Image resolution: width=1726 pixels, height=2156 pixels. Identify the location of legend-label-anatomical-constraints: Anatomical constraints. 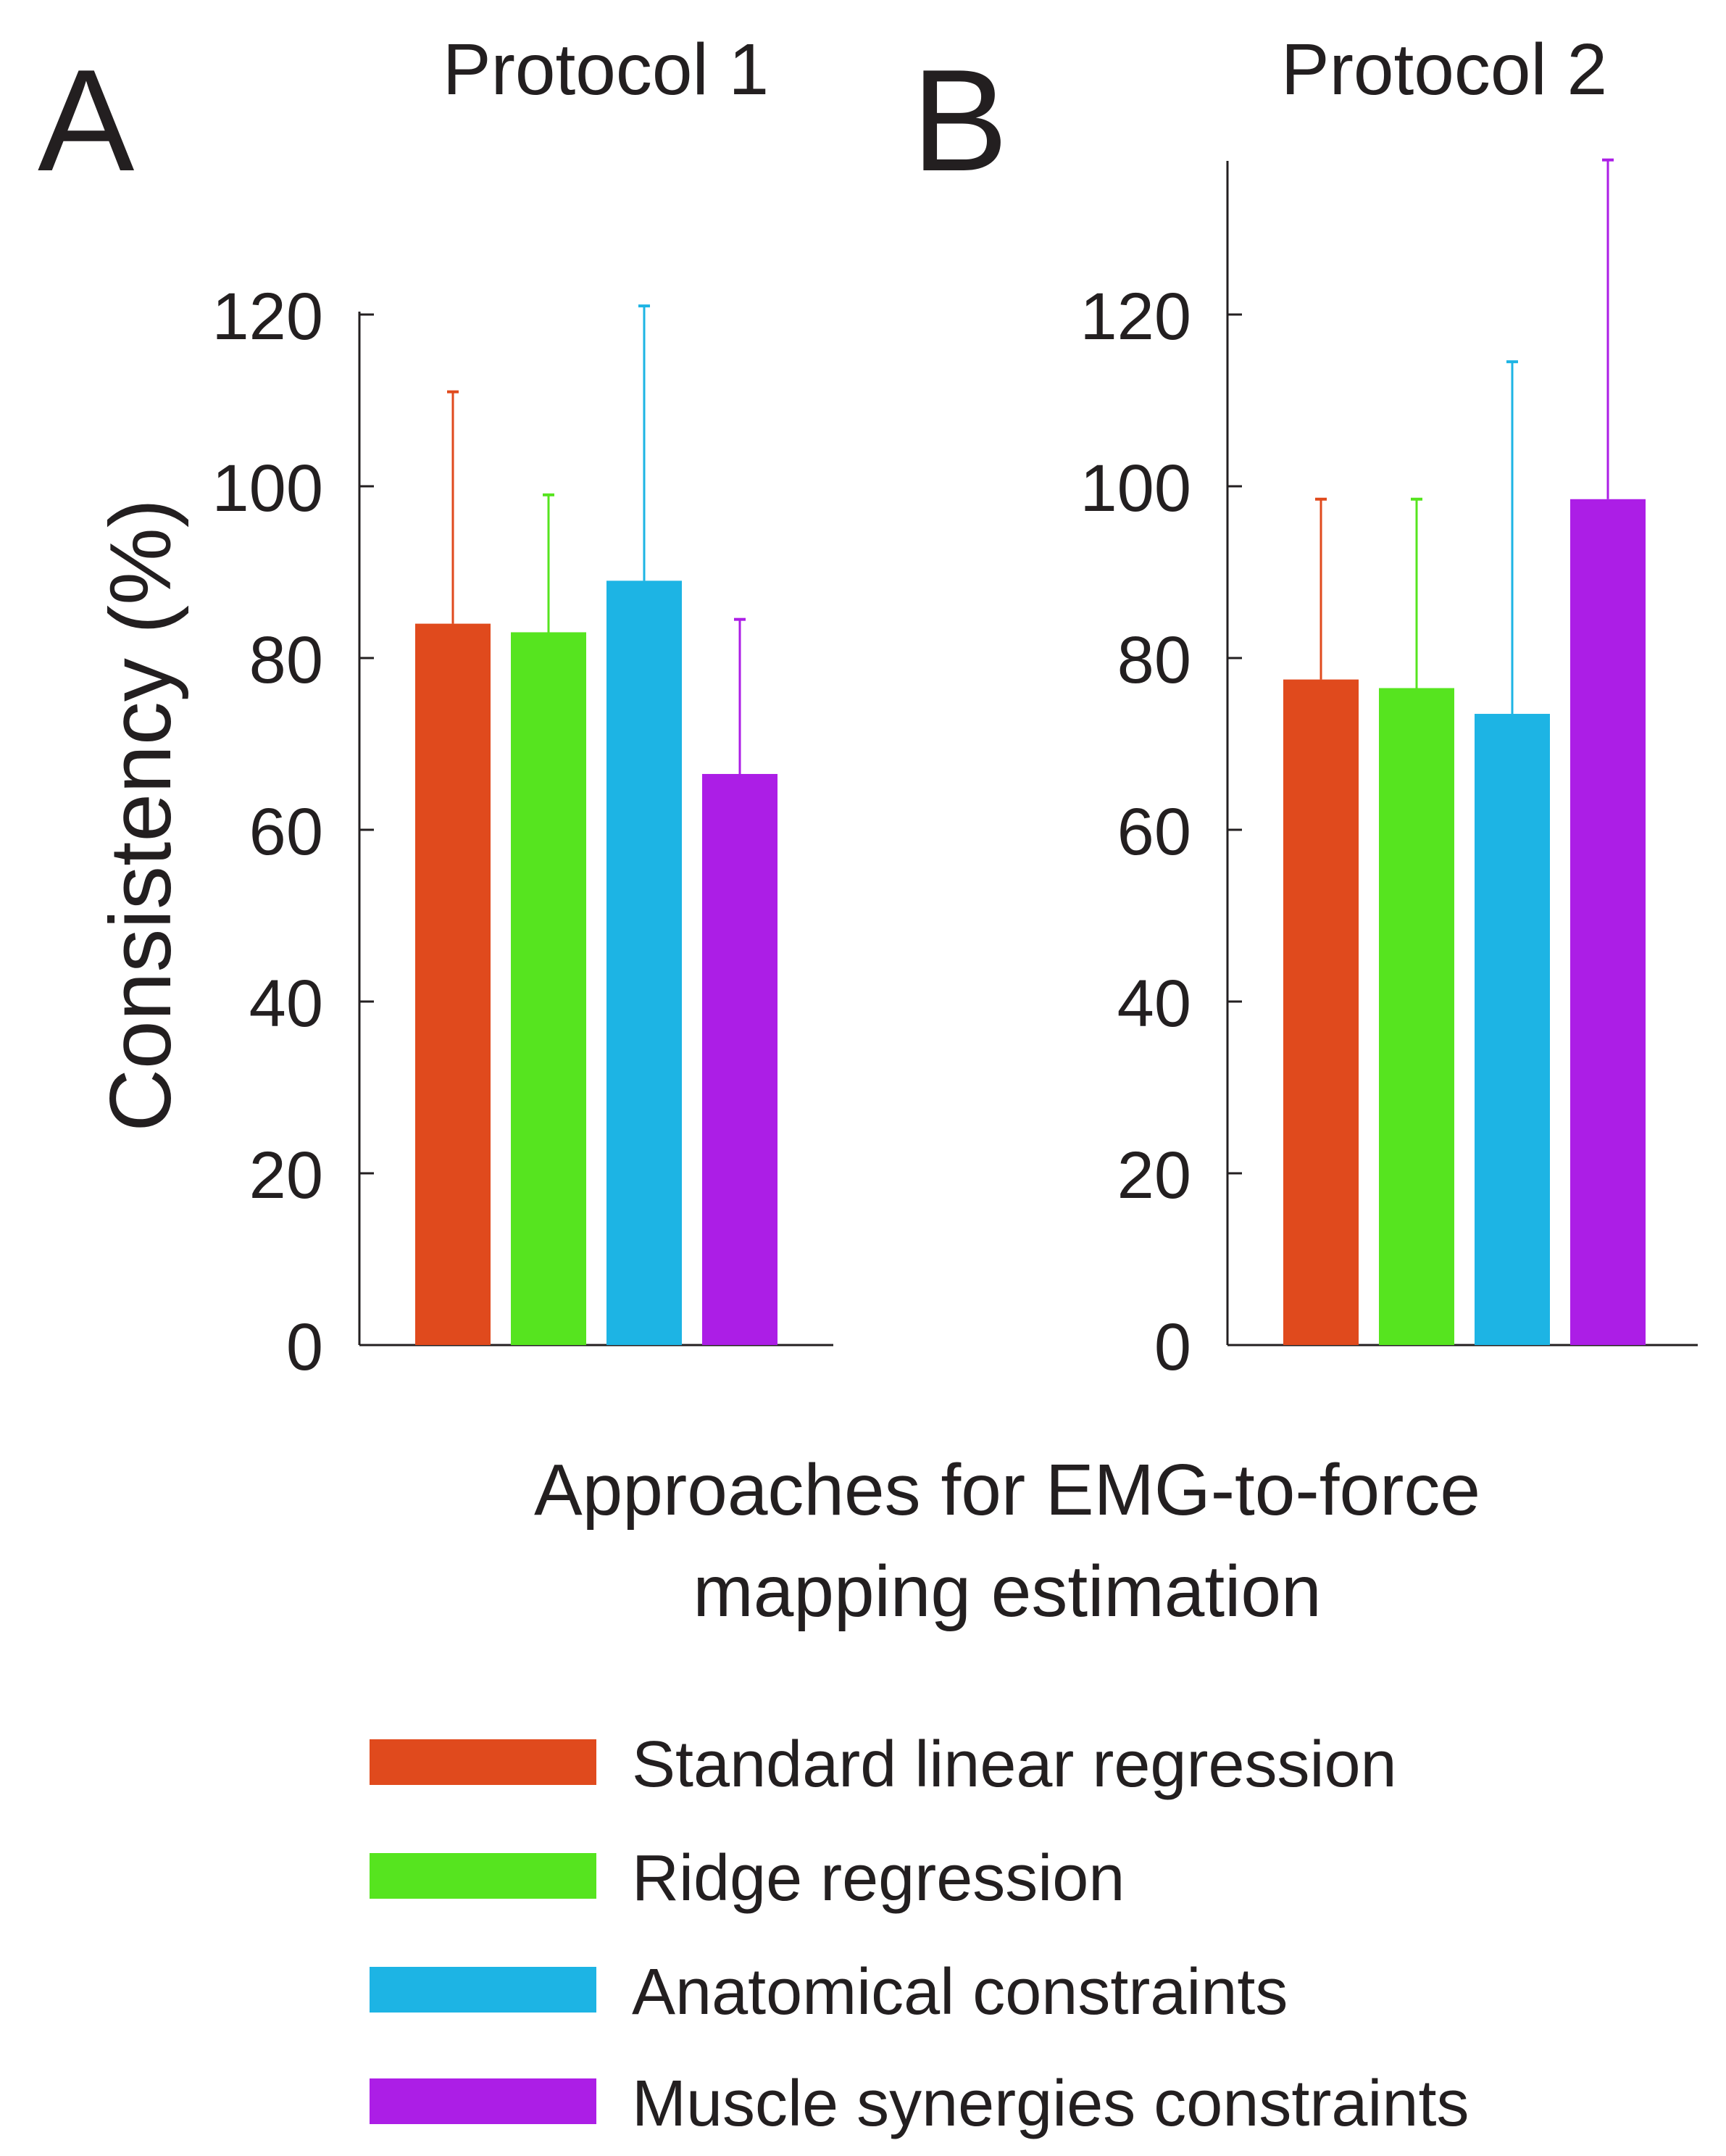
(960, 1992).